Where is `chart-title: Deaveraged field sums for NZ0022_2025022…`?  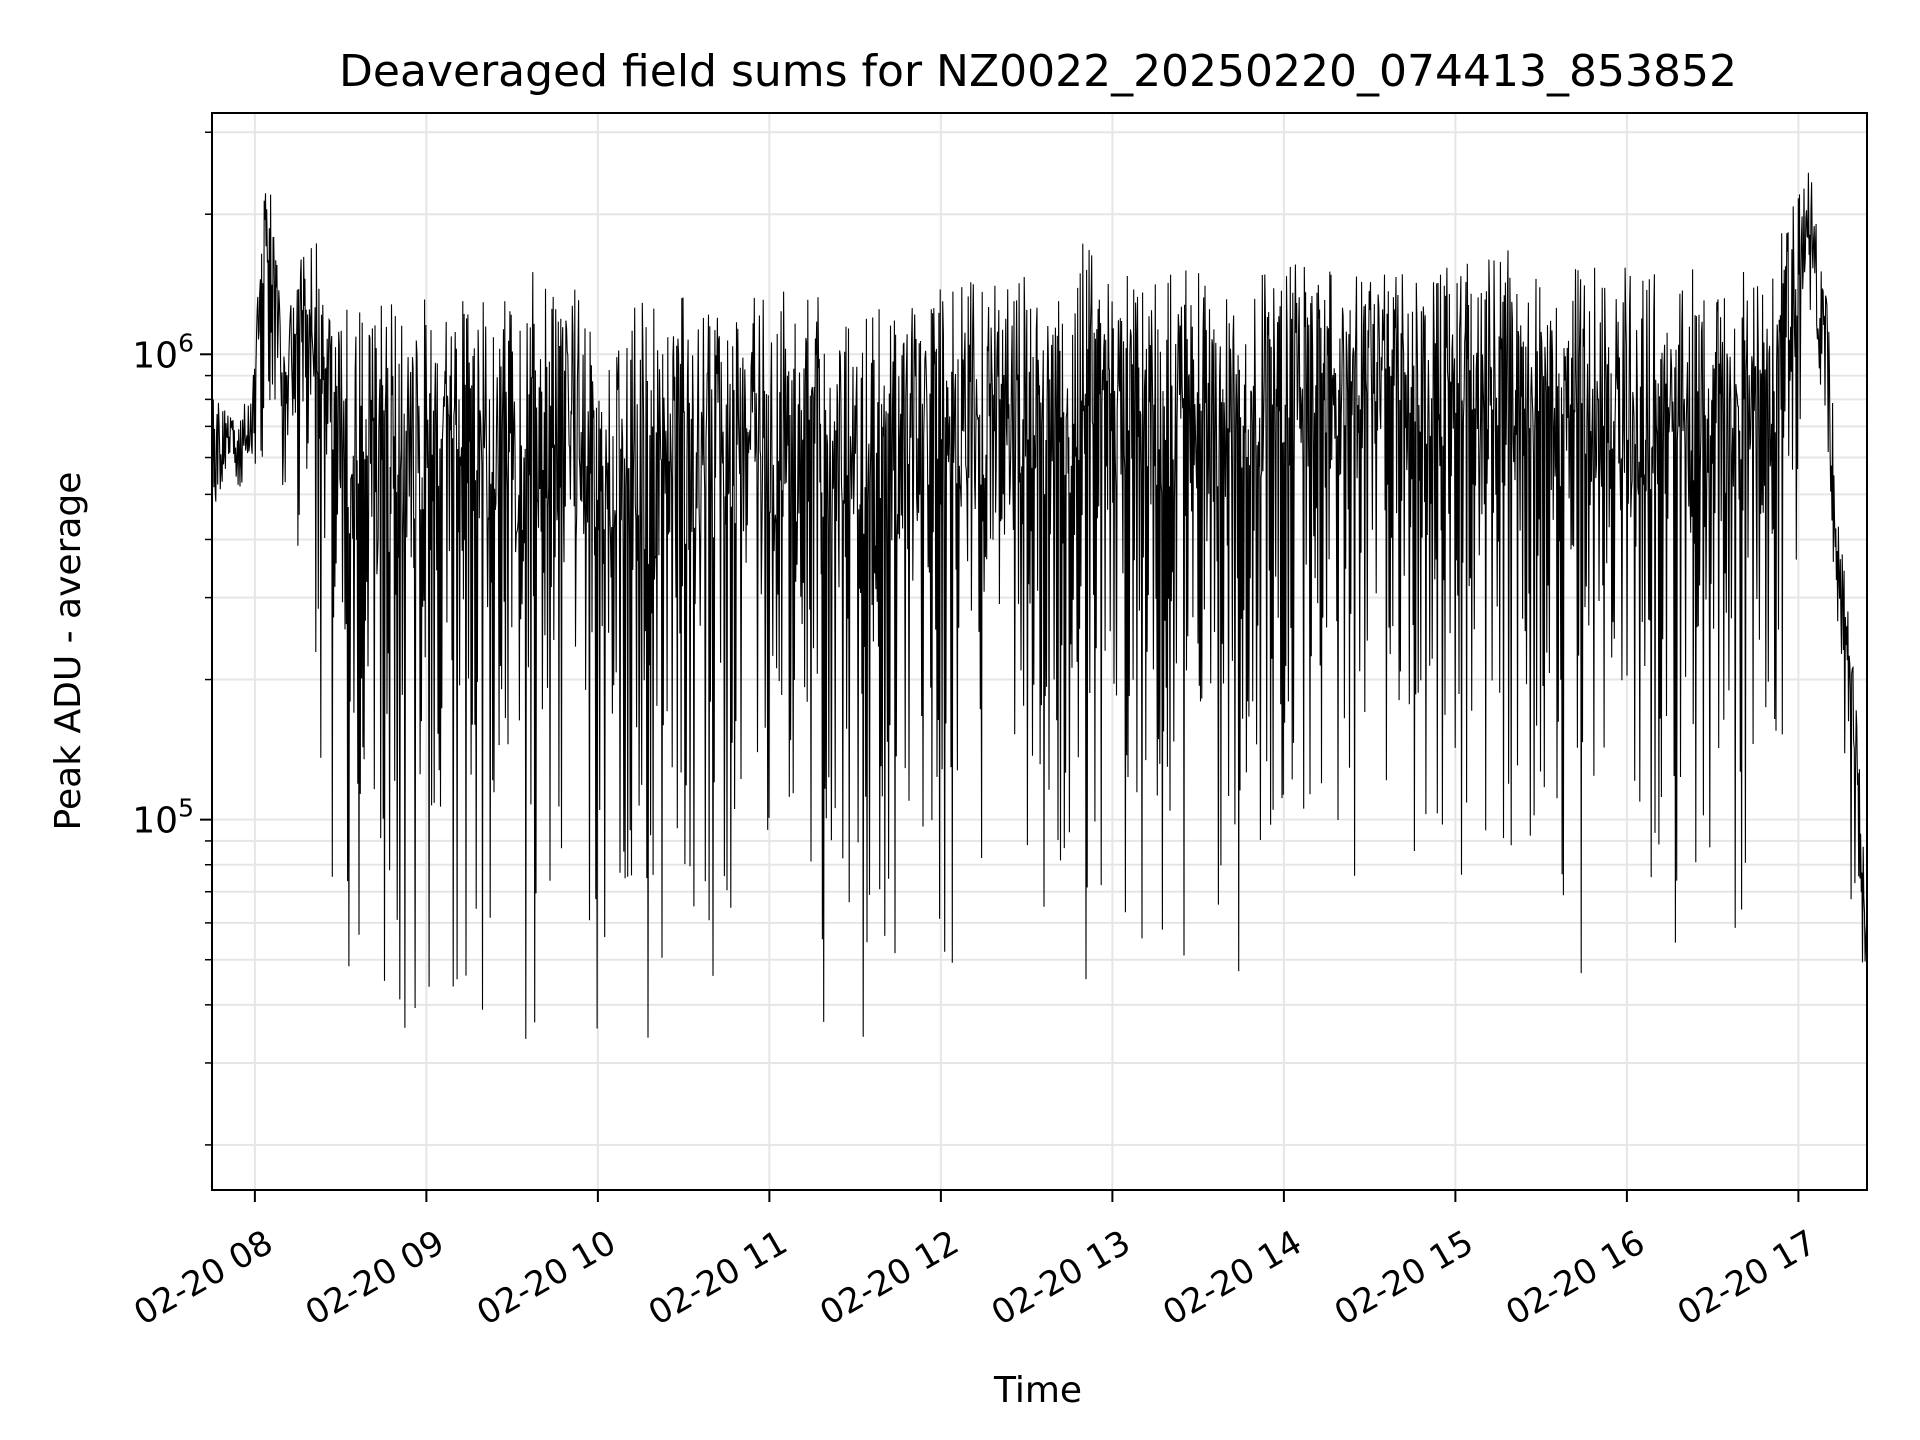 chart-title: Deaveraged field sums for NZ0022_2025022… is located at coordinates (1038, 71).